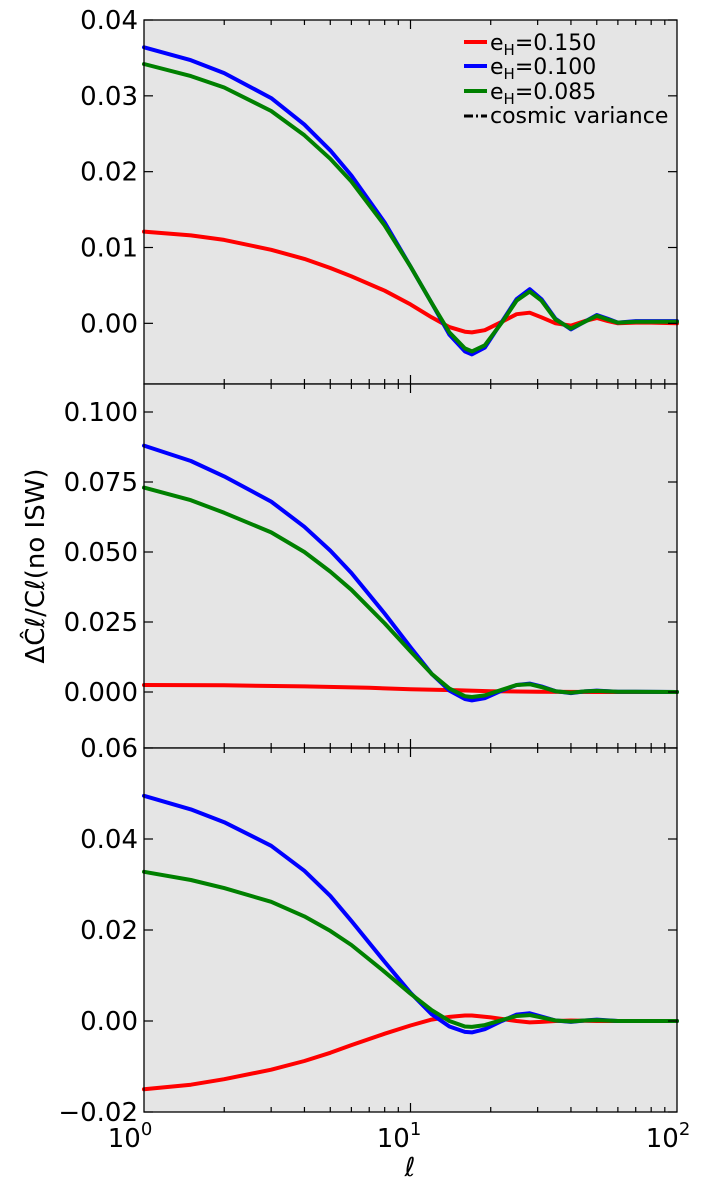  I want to click on x-tick-labels: 10⁰ 10¹ 10², so click(399, 1136).